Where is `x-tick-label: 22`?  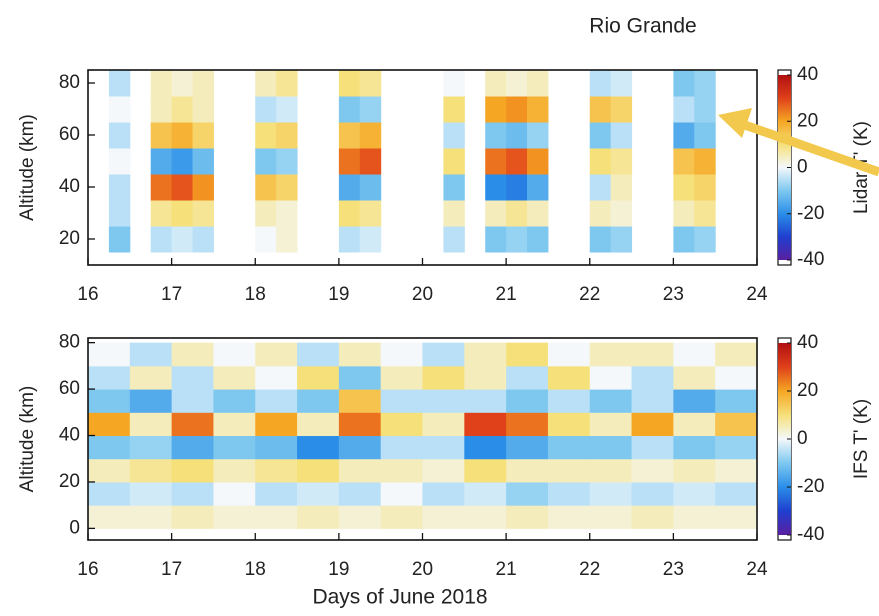
x-tick-label: 22 is located at coordinates (589, 569).